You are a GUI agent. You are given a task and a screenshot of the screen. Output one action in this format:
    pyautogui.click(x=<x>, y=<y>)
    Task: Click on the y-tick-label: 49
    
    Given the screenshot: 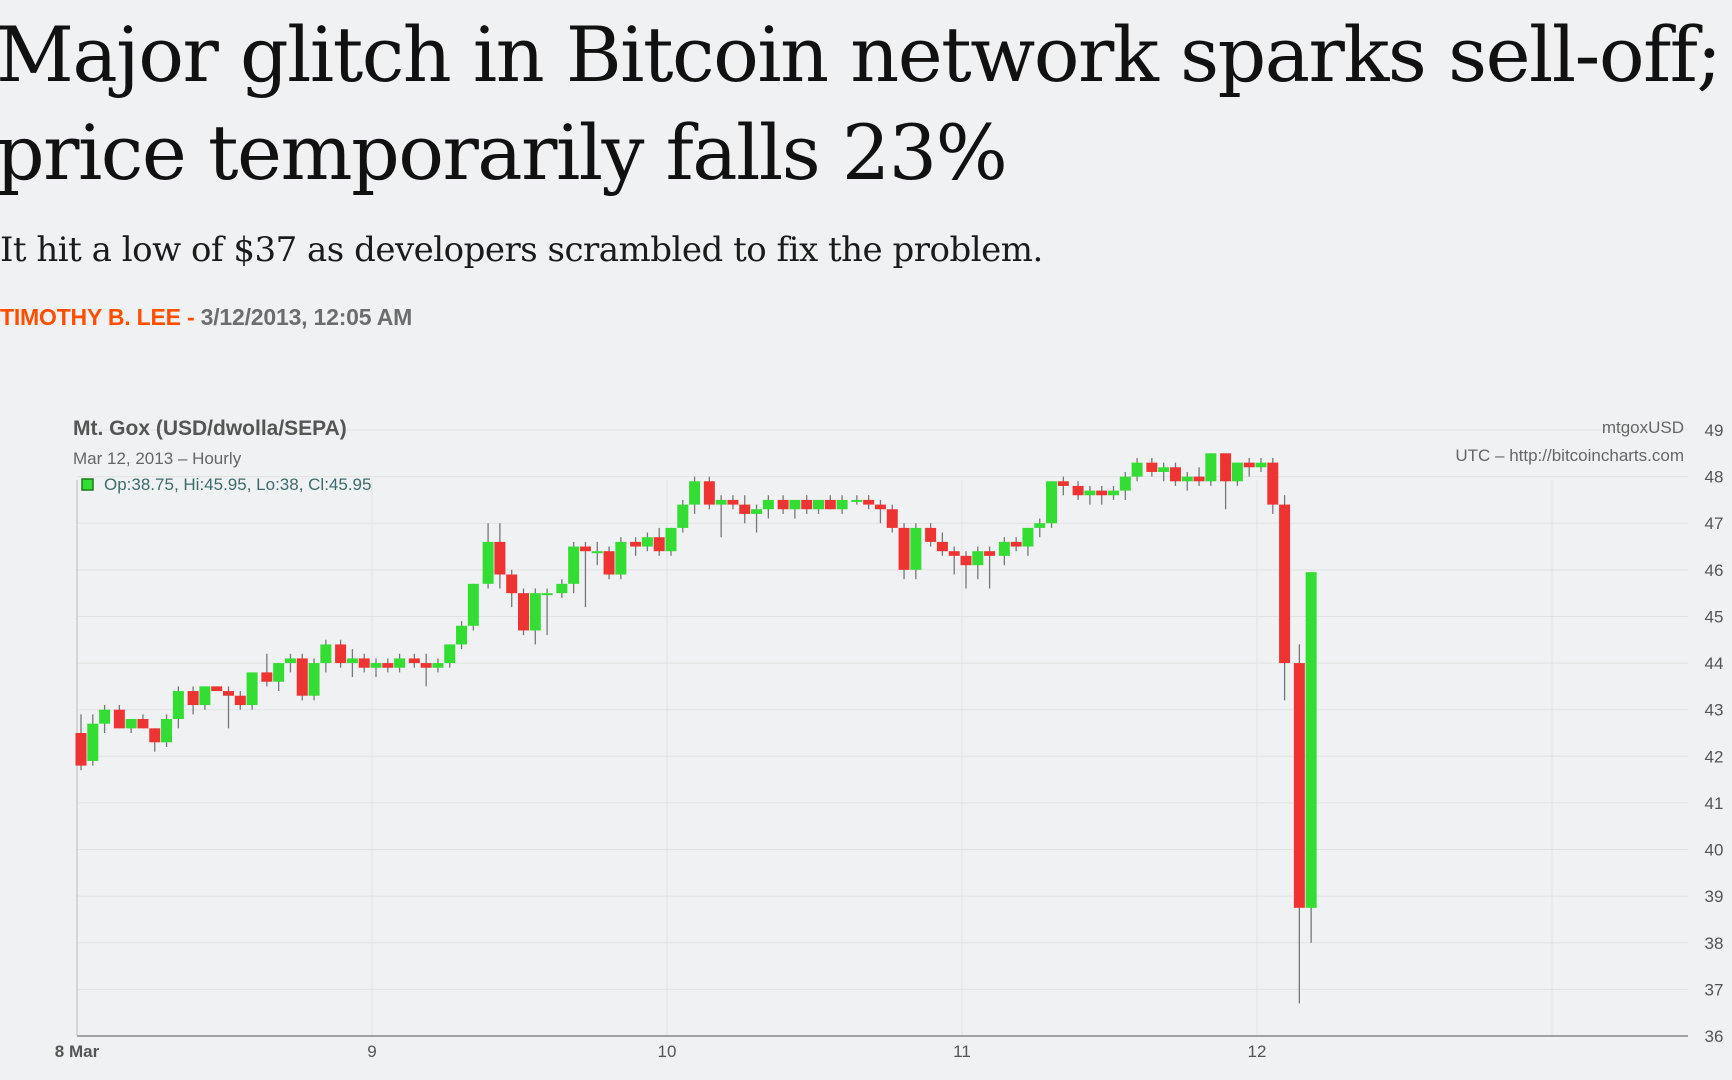 What is the action you would take?
    pyautogui.click(x=1714, y=430)
    